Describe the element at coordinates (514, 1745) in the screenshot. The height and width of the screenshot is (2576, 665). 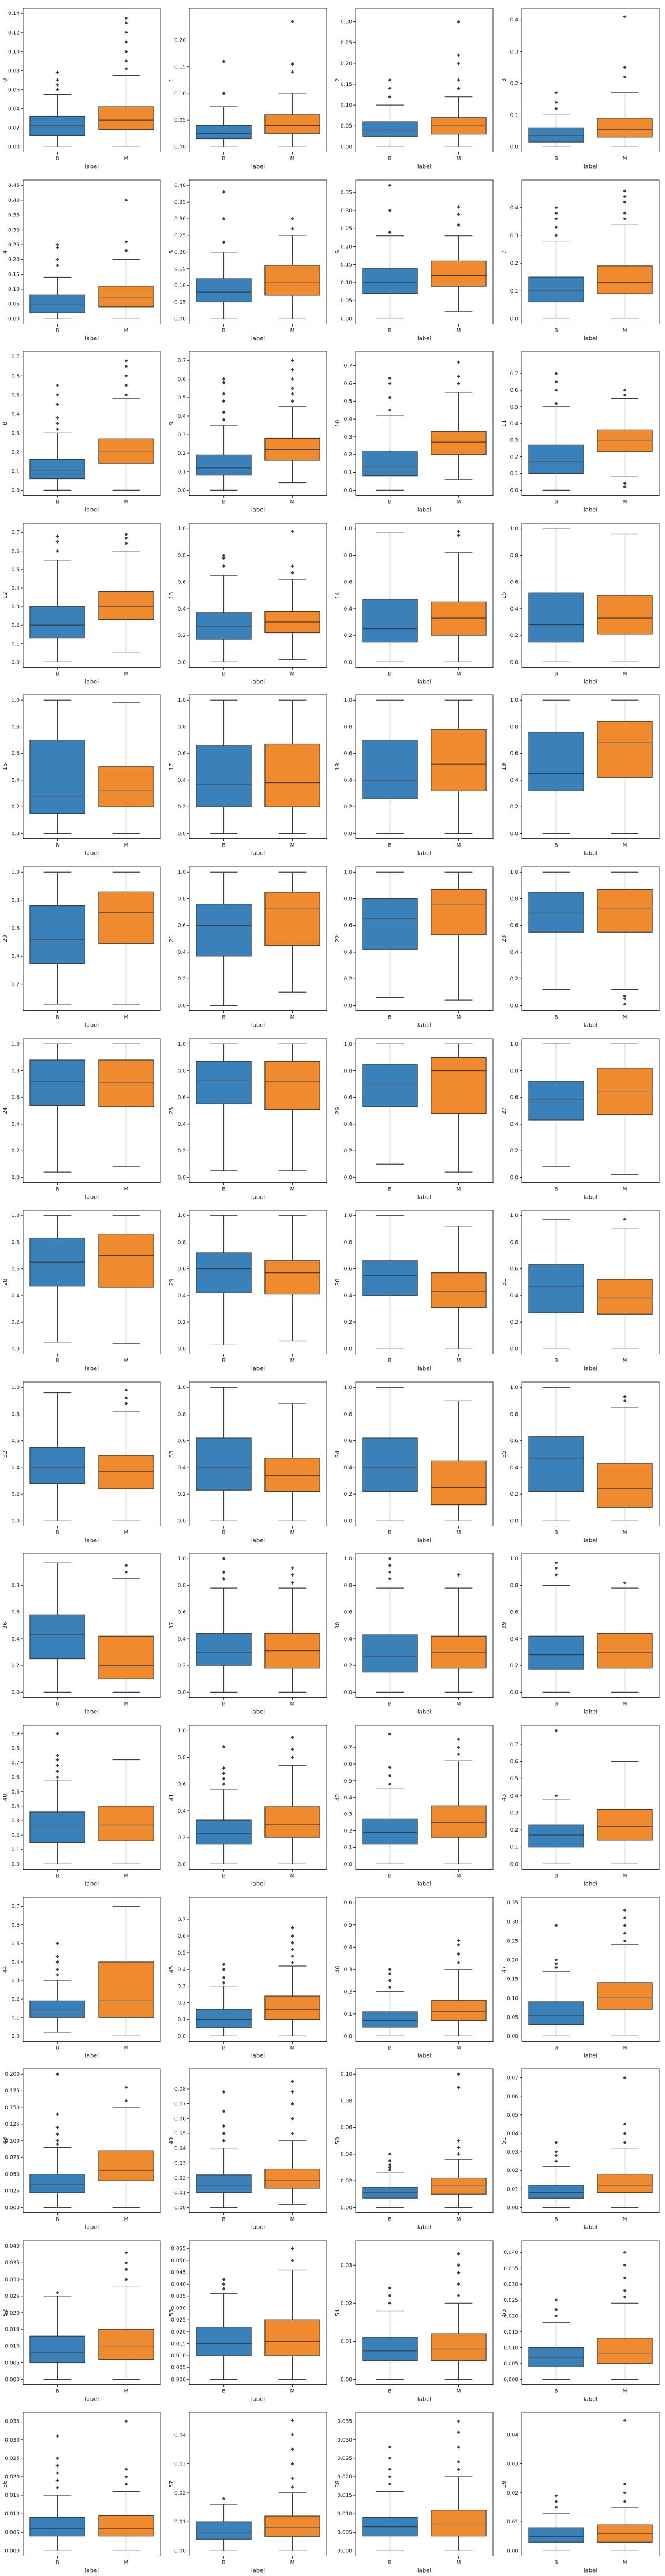
I see `y-tick-label: 0.7` at that location.